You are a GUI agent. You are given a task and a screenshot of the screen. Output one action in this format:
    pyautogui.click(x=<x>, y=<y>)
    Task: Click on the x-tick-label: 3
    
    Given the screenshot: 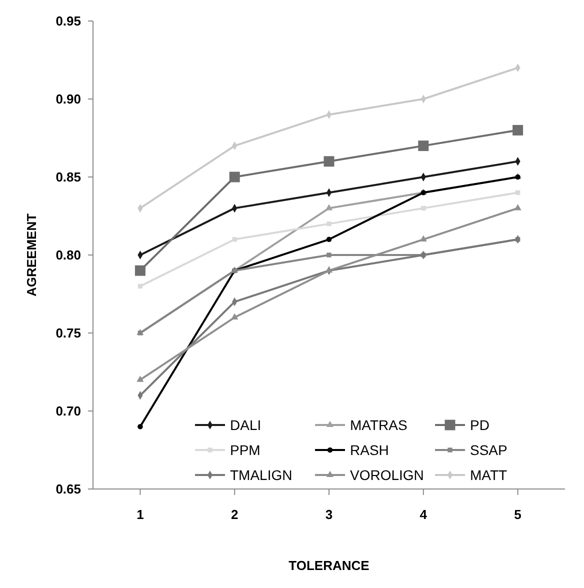 What is the action you would take?
    pyautogui.click(x=329, y=514)
    